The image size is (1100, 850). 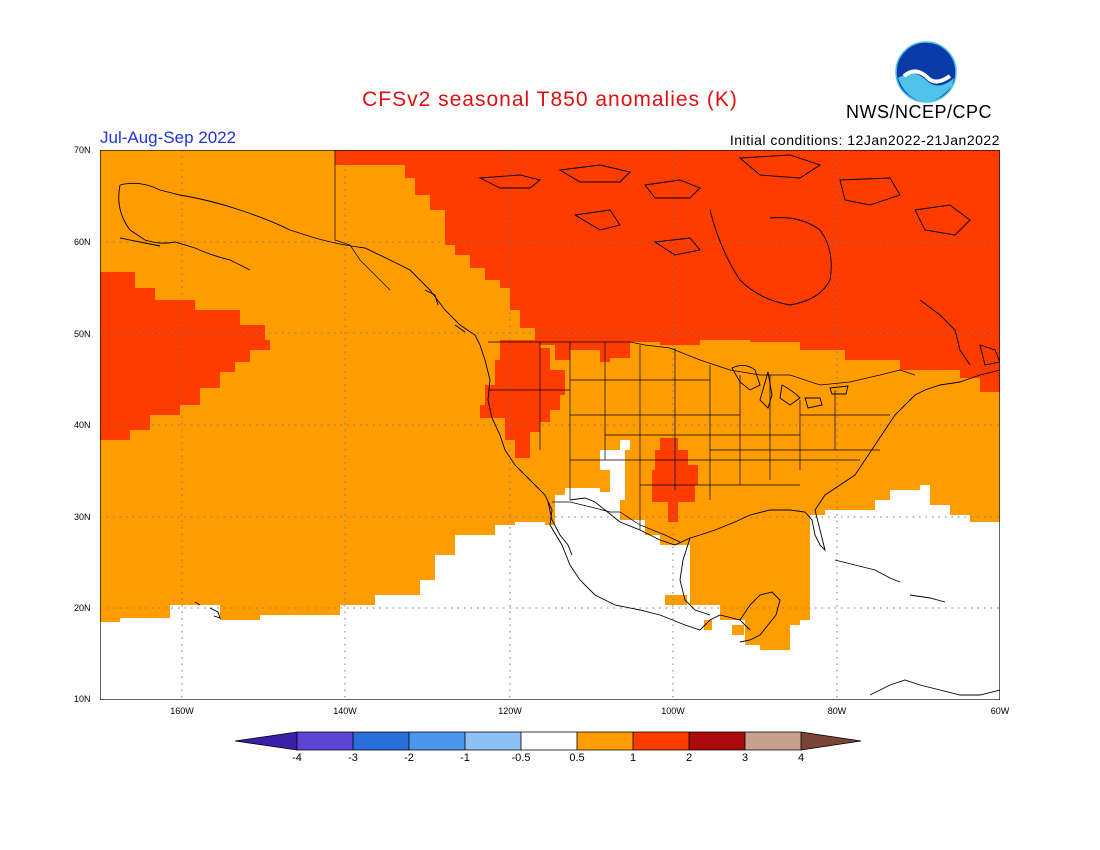 What do you see at coordinates (465, 758) in the screenshot?
I see `colorbar-label: -1` at bounding box center [465, 758].